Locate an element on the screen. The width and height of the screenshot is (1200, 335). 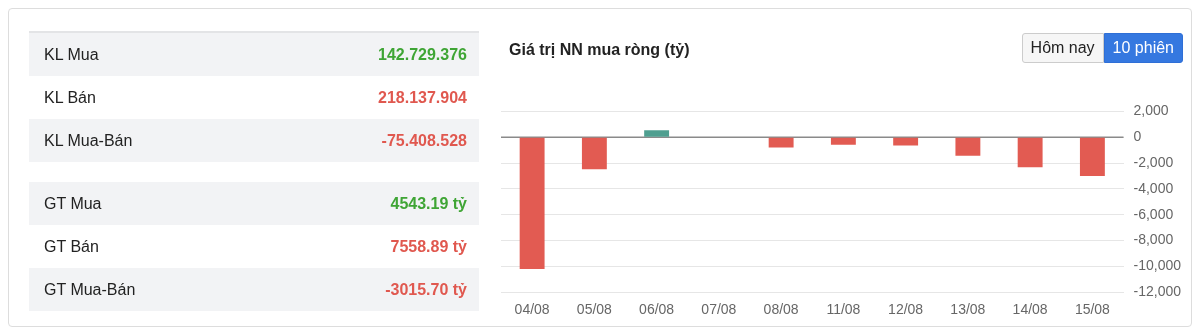
category-label: KL Bán is located at coordinates (70, 97).